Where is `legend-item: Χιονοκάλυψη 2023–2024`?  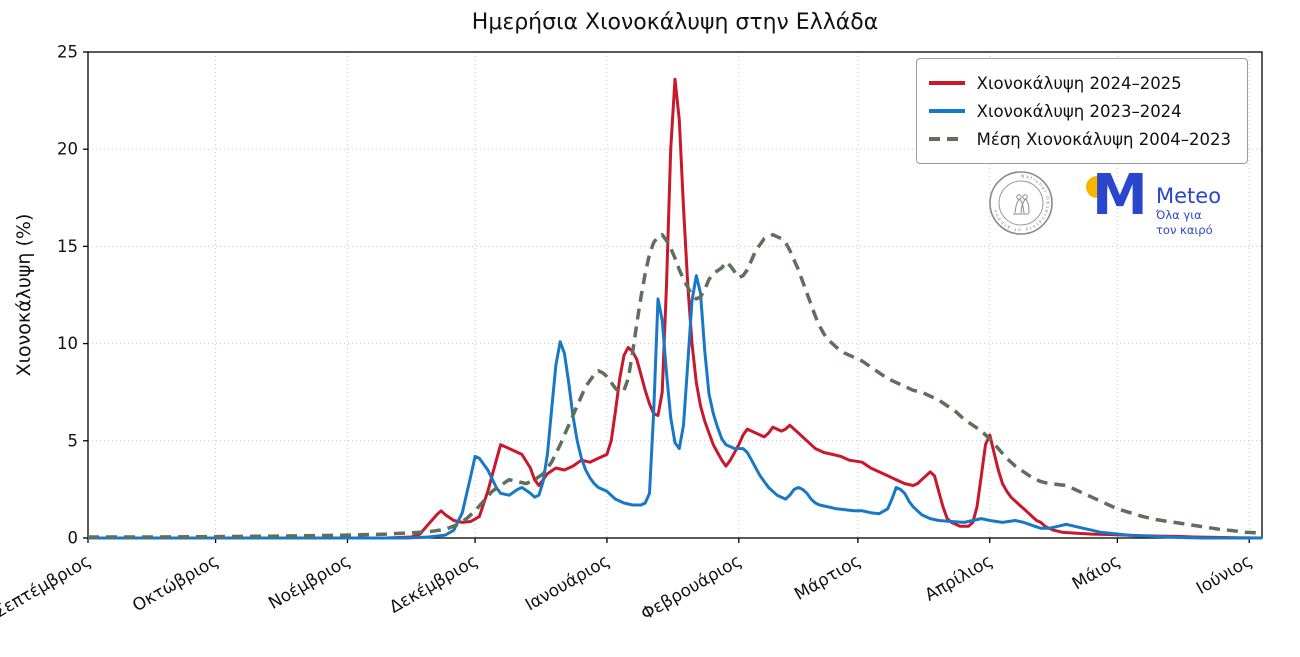
legend-item: Χιονοκάλυψη 2023–2024 is located at coordinates (1079, 111).